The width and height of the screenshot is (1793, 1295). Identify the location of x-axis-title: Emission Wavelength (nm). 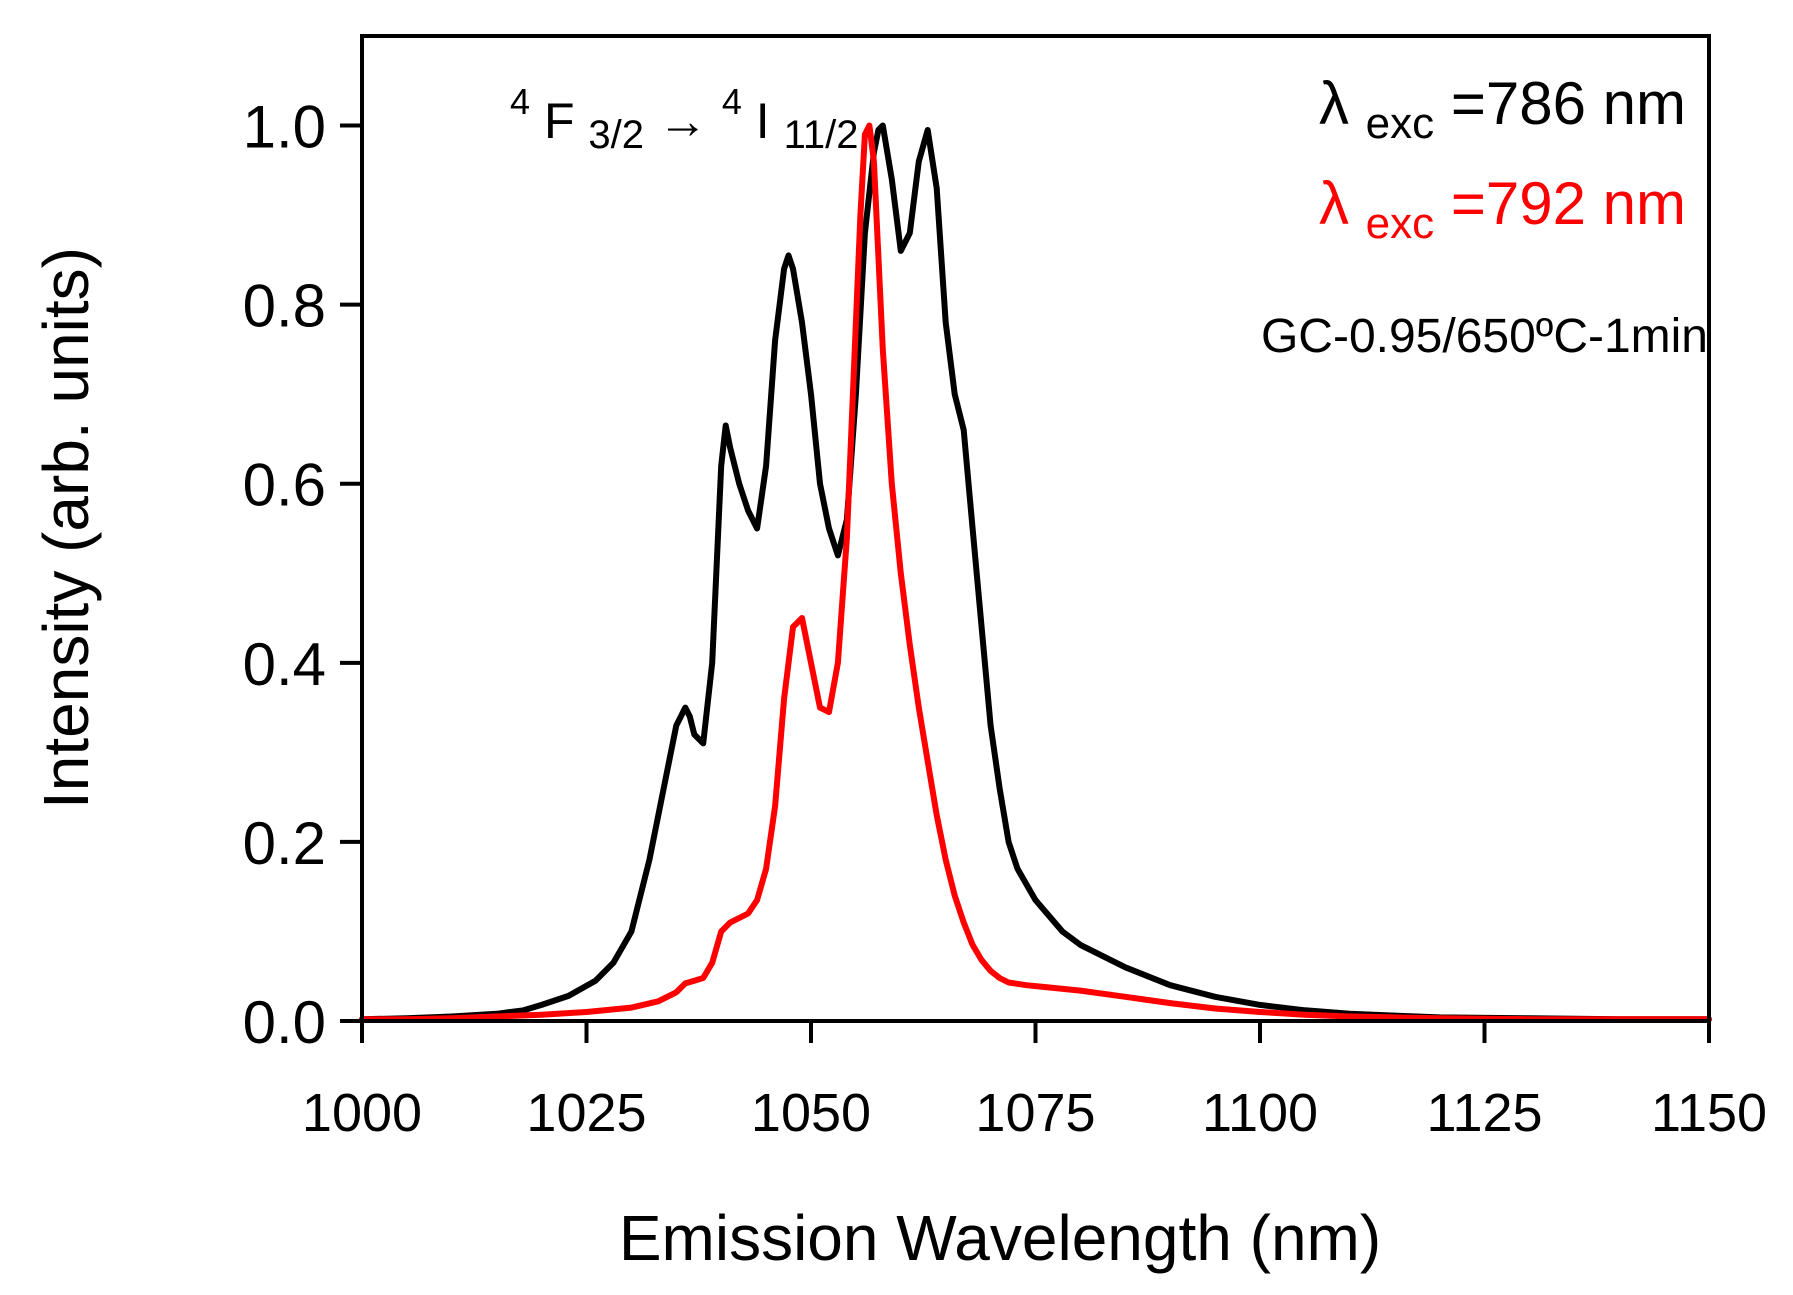
(1000, 1238).